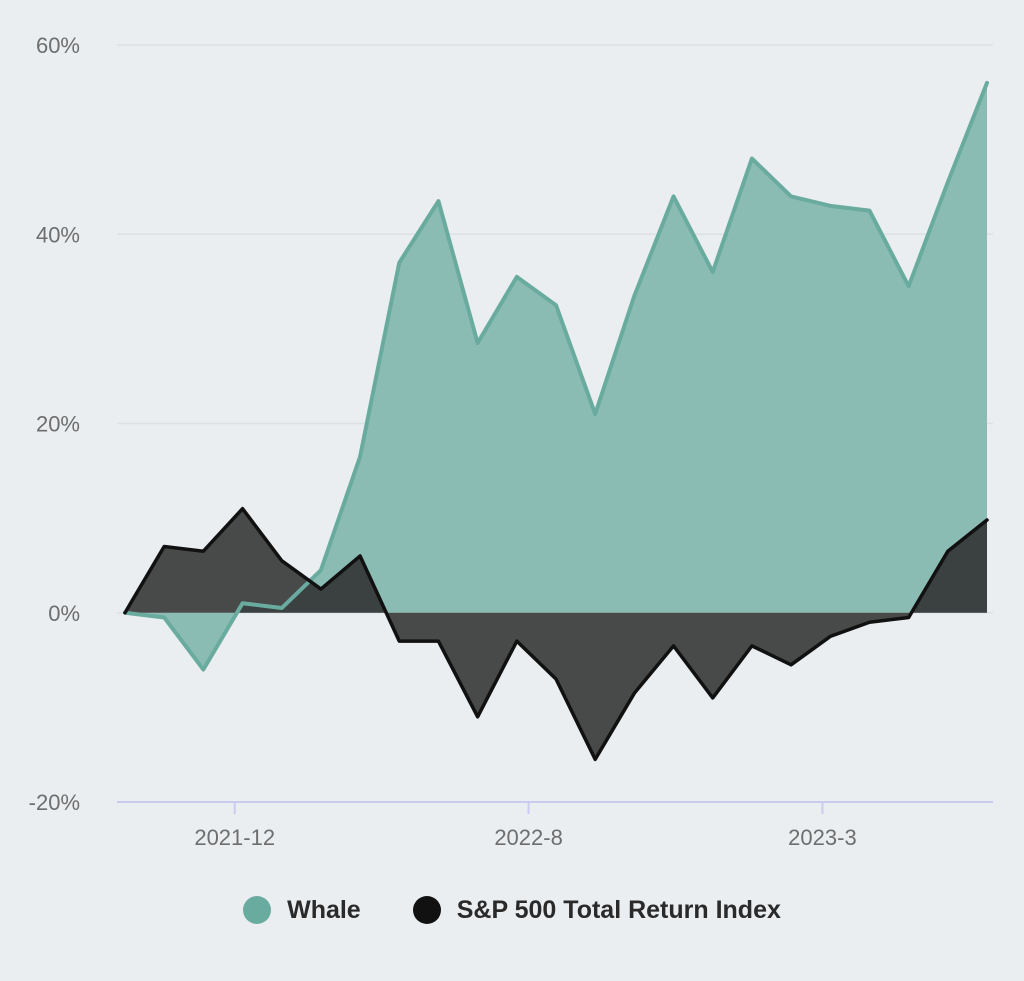 The image size is (1024, 981). I want to click on legend-item-sp500: S&P 500 Total Return Index, so click(596, 910).